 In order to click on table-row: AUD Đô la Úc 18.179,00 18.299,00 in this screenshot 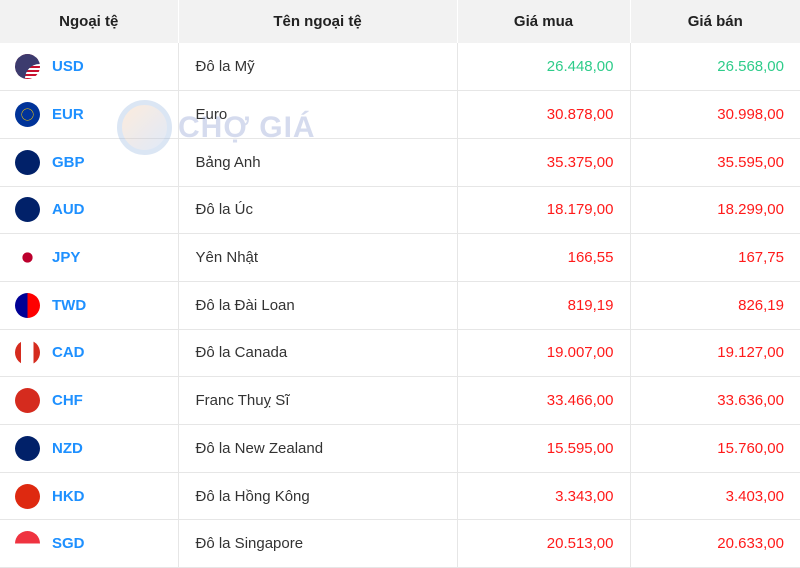, I will do `click(400, 210)`.